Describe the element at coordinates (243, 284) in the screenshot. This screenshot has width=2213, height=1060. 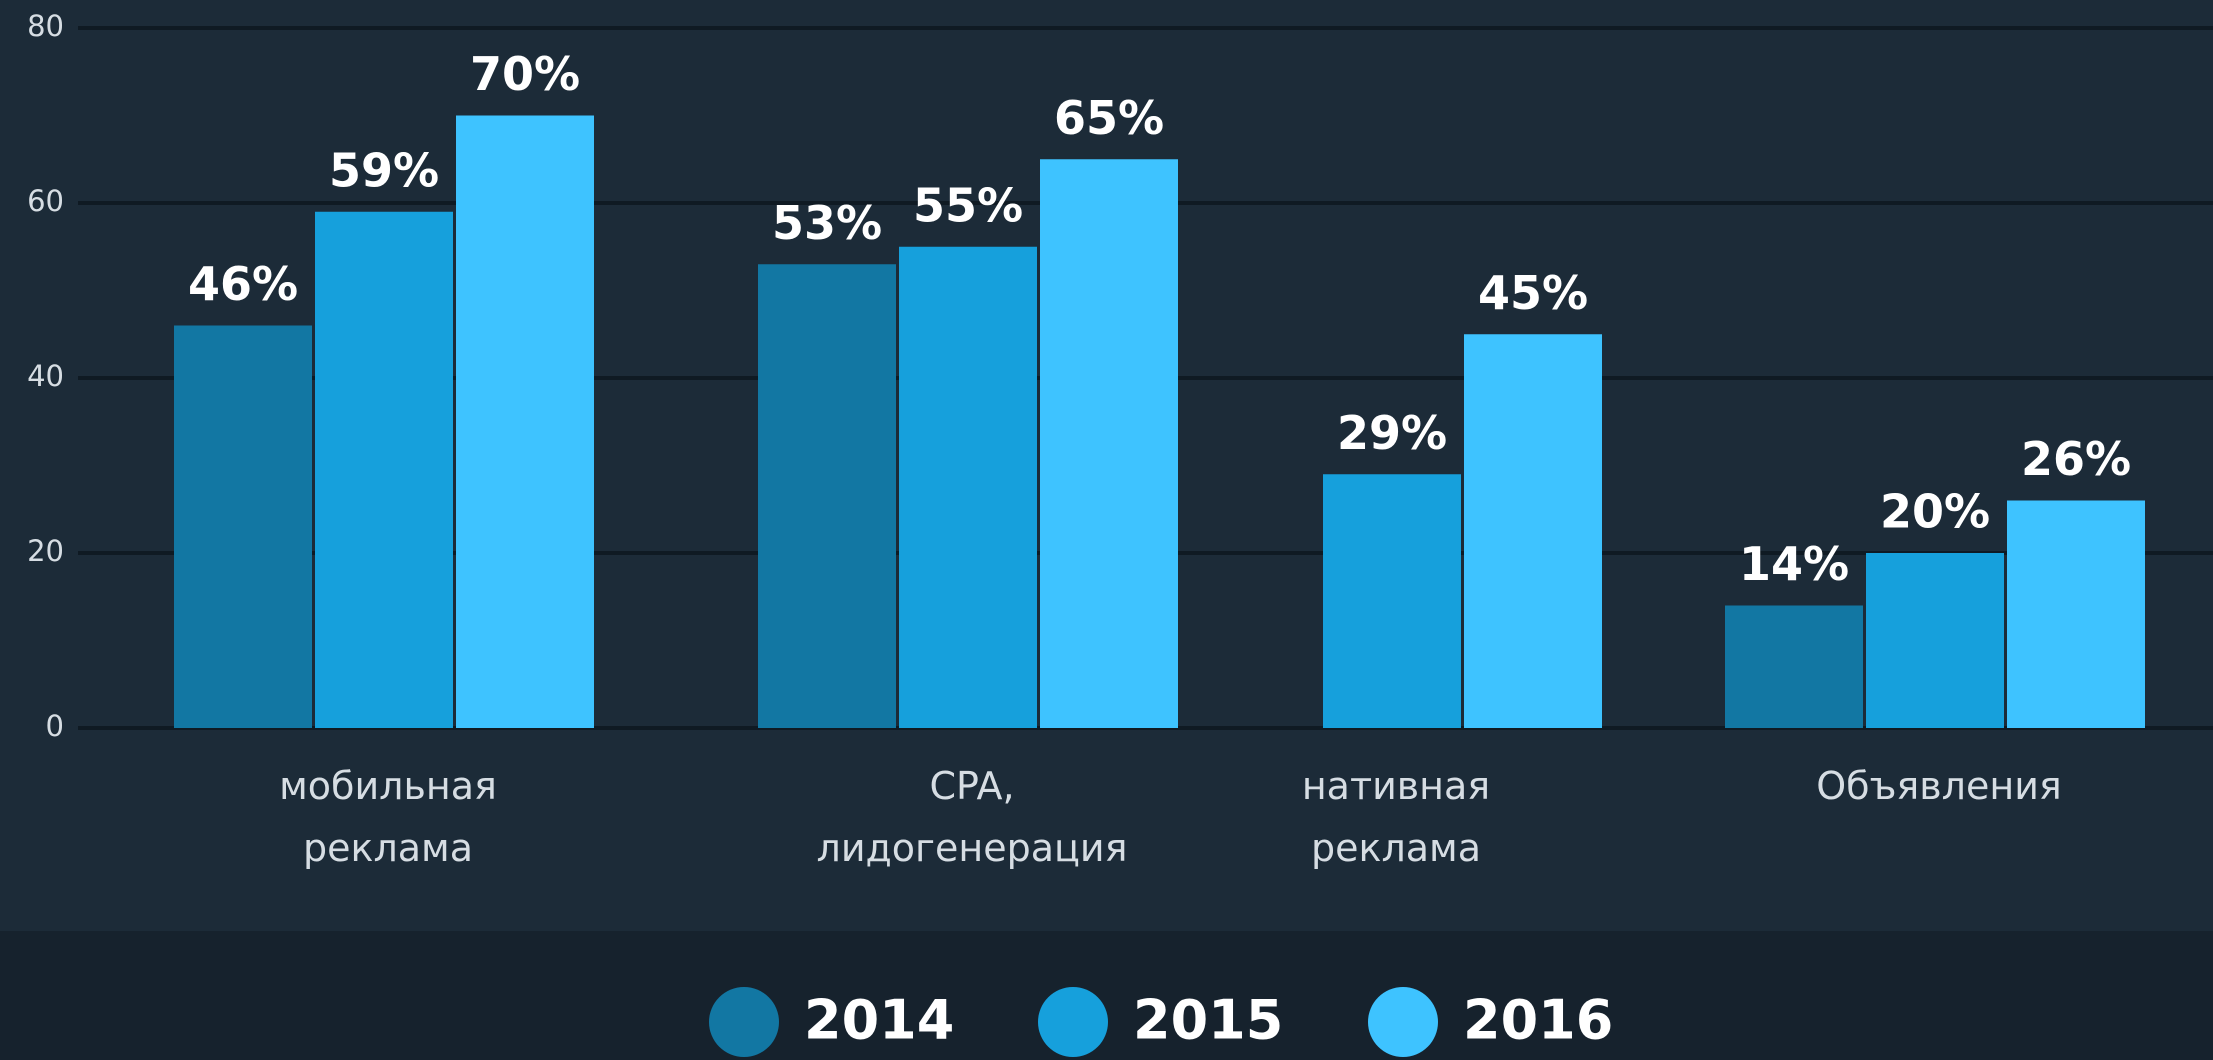
I see `value-label: 46%` at that location.